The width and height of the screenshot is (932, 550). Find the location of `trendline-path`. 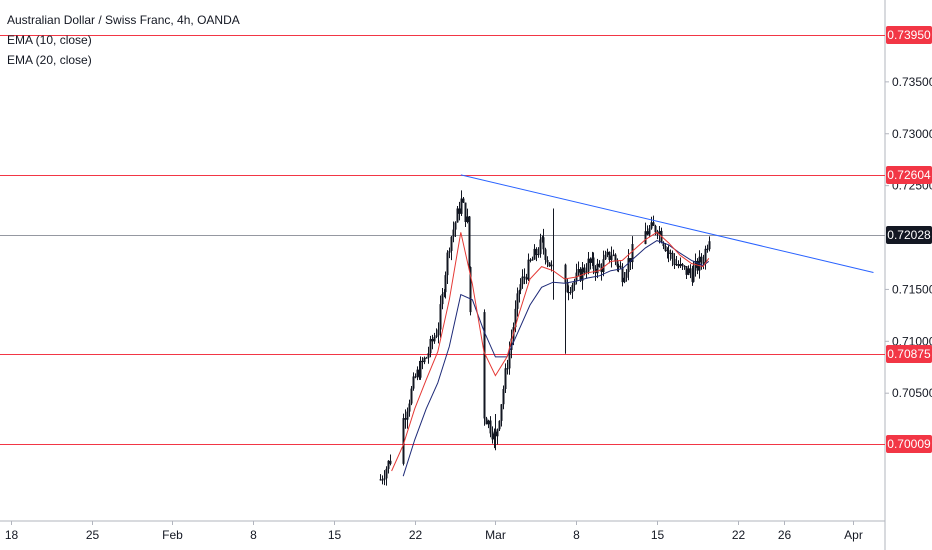

trendline-path is located at coordinates (667, 223).